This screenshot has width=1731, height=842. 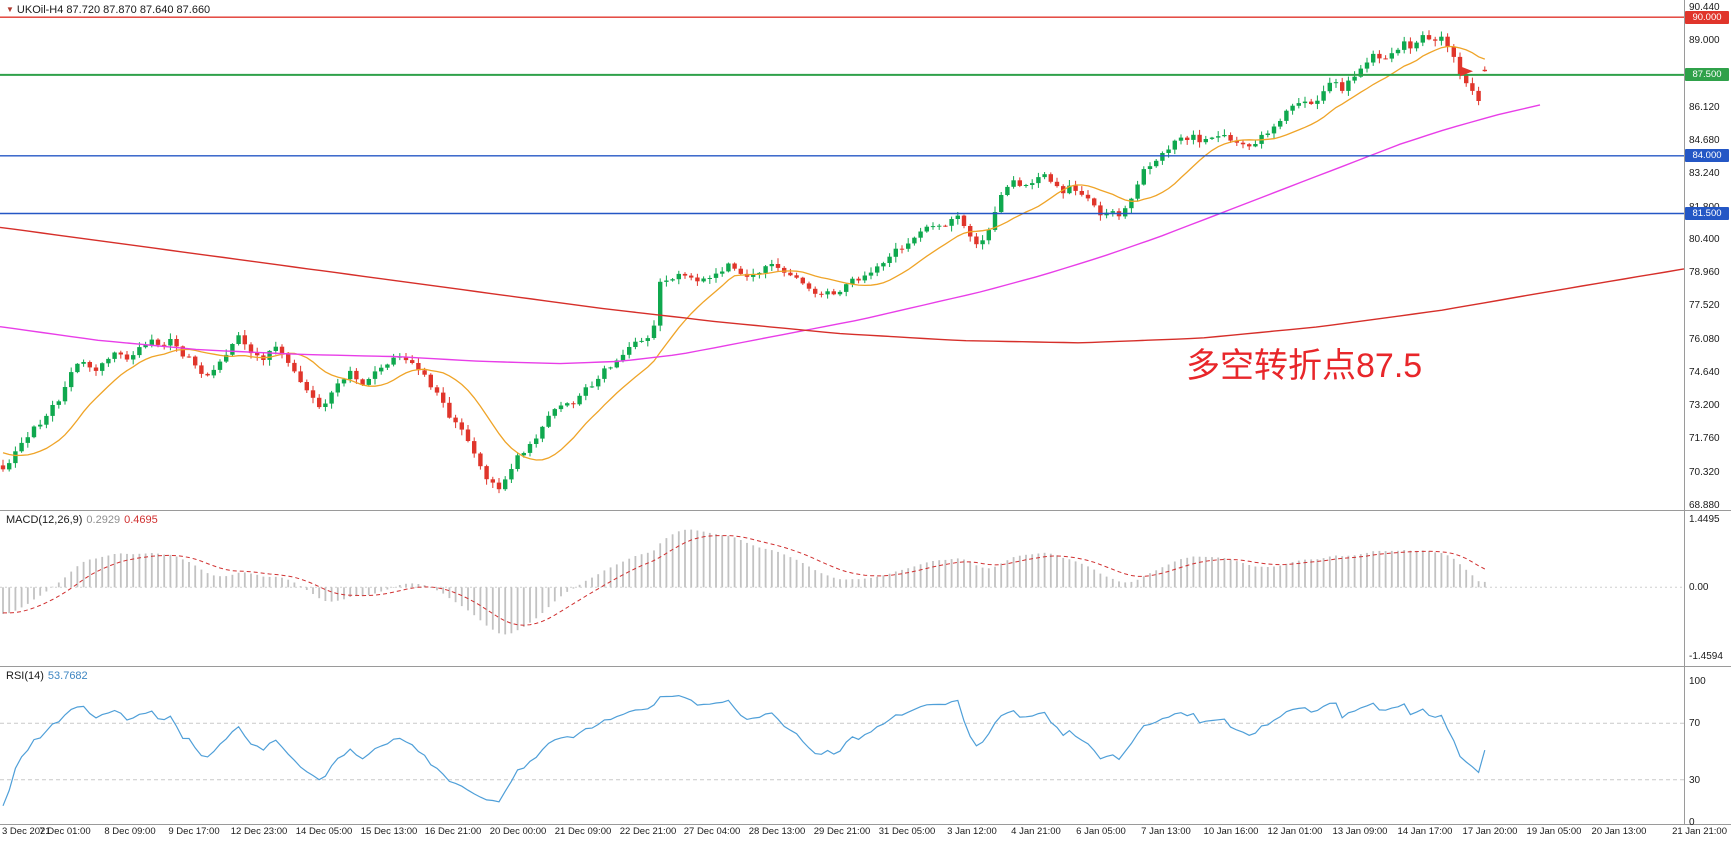 I want to click on price-tick: 83.240, so click(x=1704, y=174).